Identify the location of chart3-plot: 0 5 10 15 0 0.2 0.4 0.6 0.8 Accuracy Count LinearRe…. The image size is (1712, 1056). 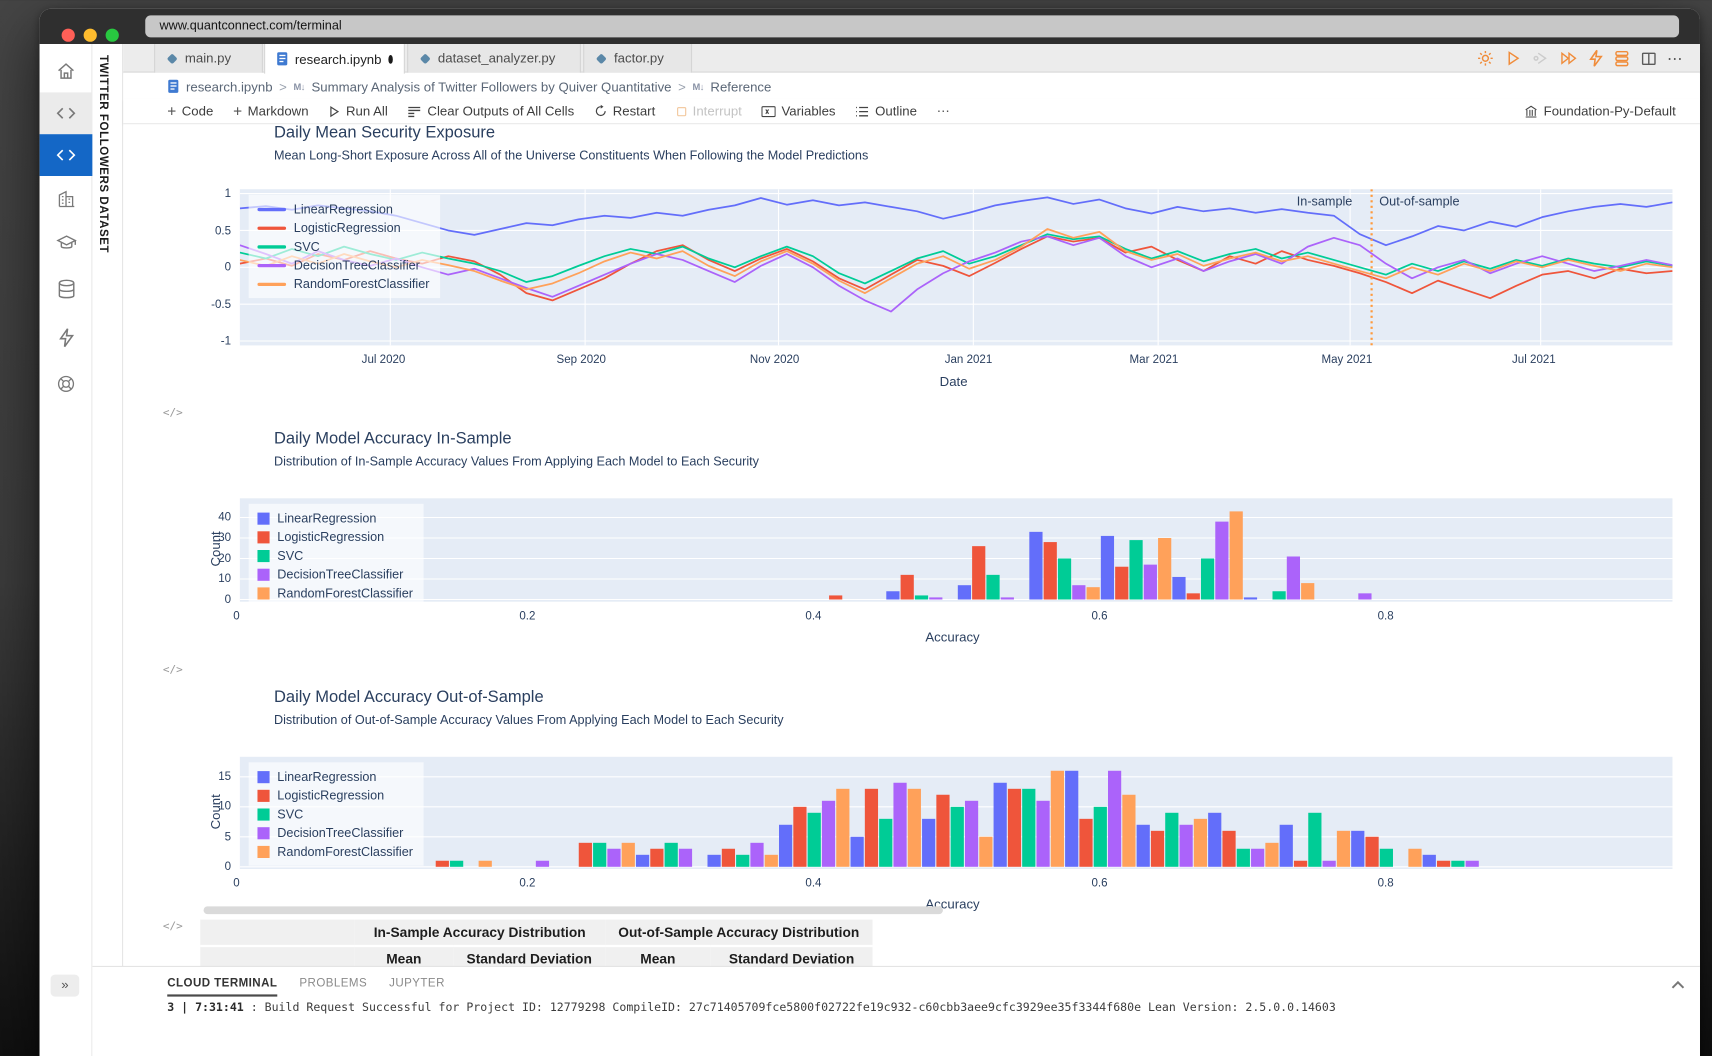
(940, 834).